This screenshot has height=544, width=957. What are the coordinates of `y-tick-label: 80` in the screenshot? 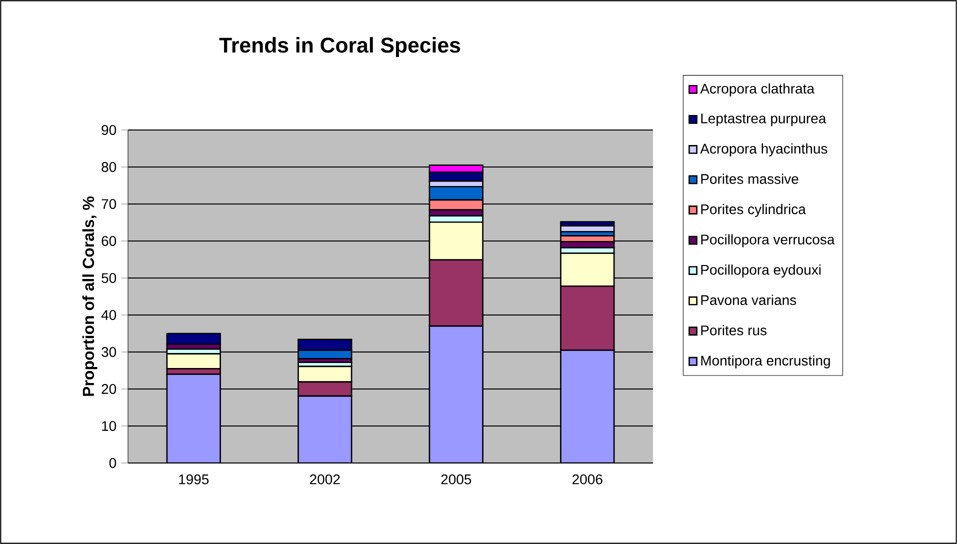 It's located at (109, 167).